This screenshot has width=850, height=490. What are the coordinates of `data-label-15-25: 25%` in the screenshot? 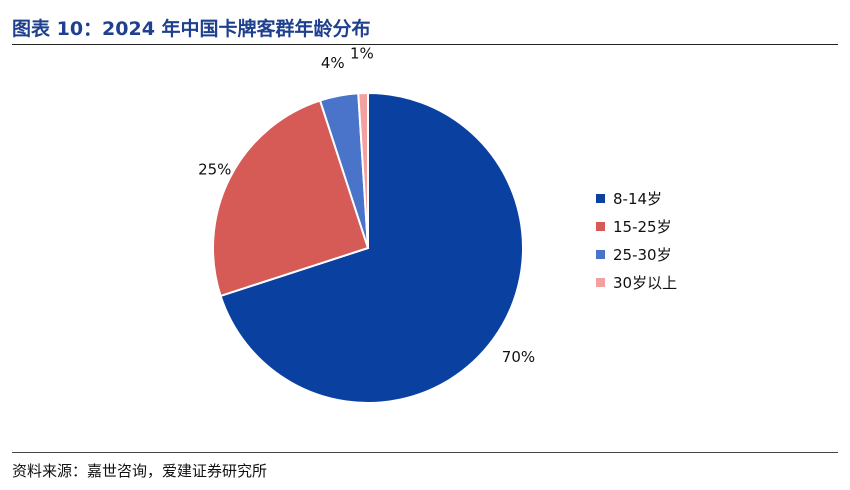 It's located at (214, 169).